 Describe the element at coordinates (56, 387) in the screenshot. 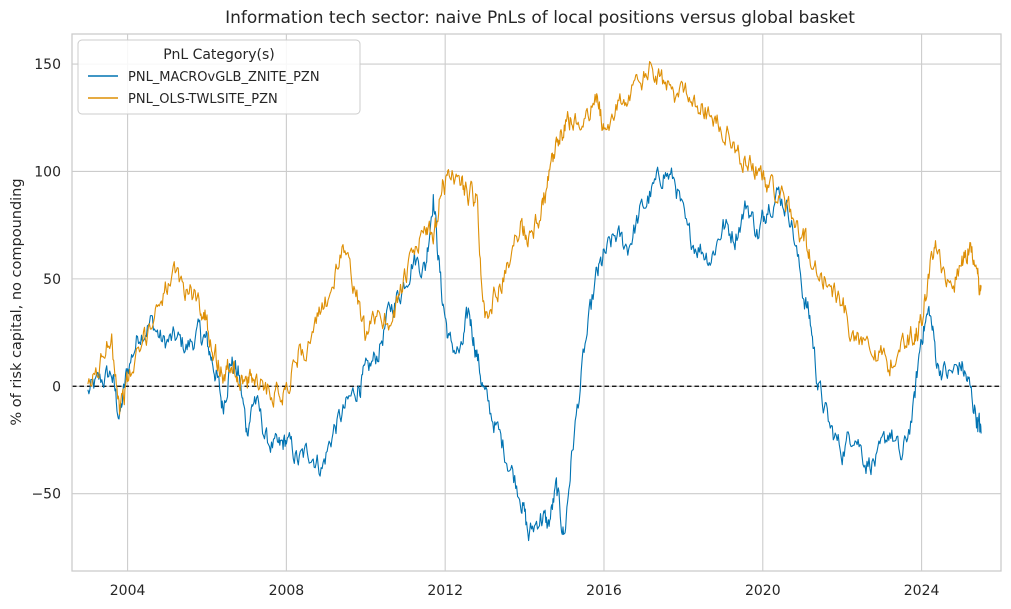

I see `y-tick-label: 0` at that location.